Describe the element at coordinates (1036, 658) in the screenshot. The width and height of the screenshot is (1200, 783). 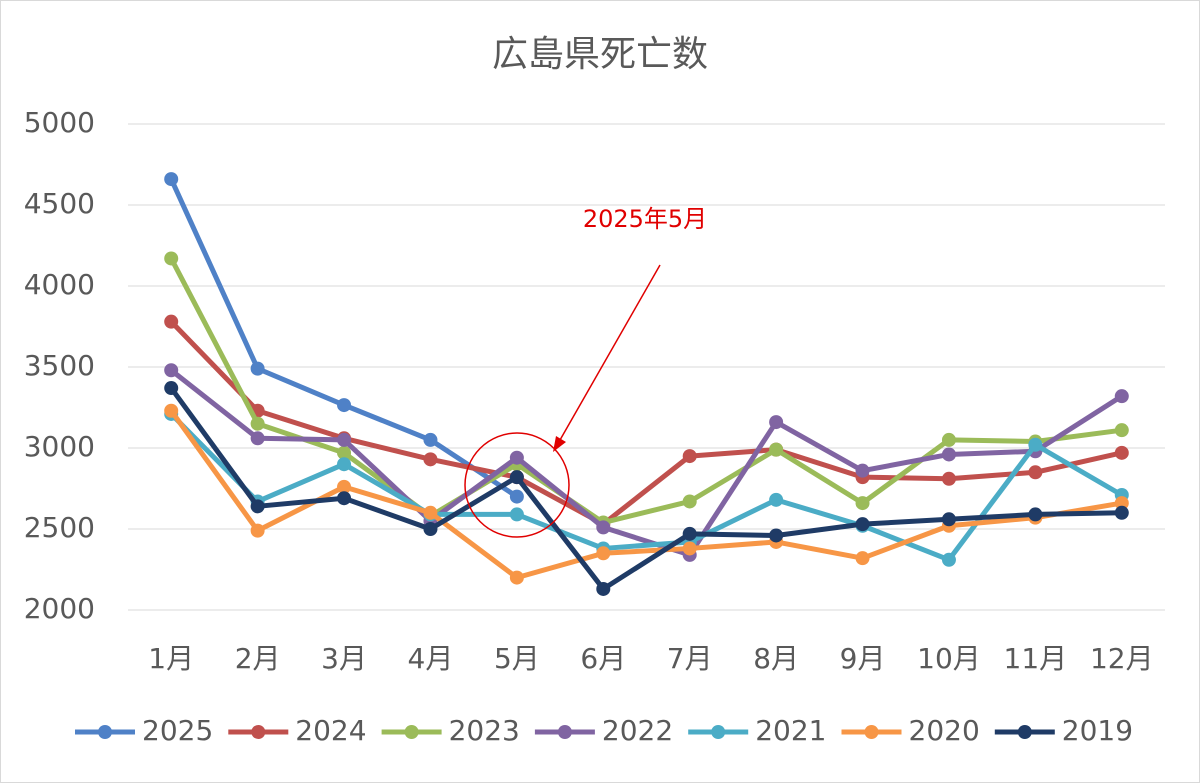
I see `x-tick-label: 11月` at that location.